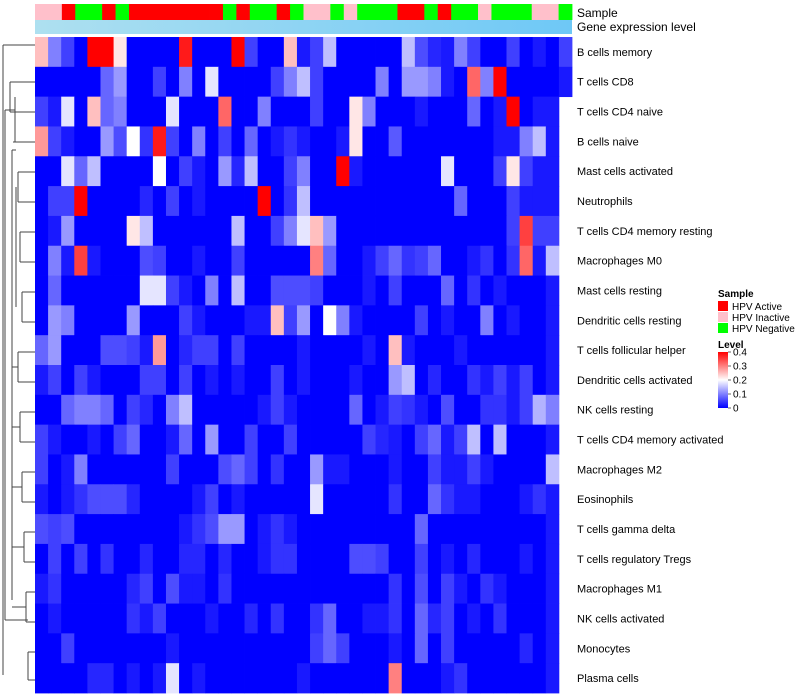 The height and width of the screenshot is (700, 800). I want to click on row-label: T cells CD4 naive, so click(620, 113).